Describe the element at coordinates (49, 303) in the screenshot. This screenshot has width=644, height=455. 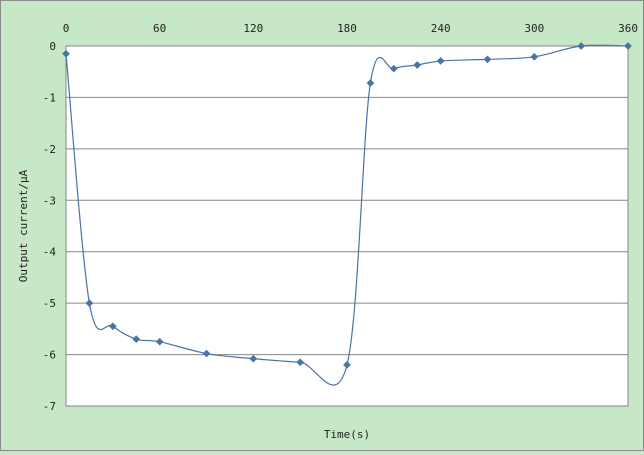
I see `y-tick-label: -5` at that location.